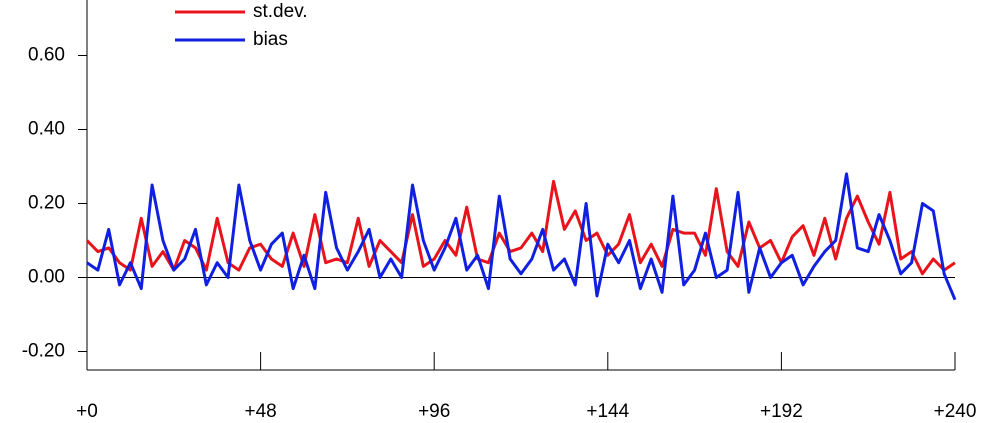  What do you see at coordinates (955, 411) in the screenshot?
I see `x-tick-label: +240` at bounding box center [955, 411].